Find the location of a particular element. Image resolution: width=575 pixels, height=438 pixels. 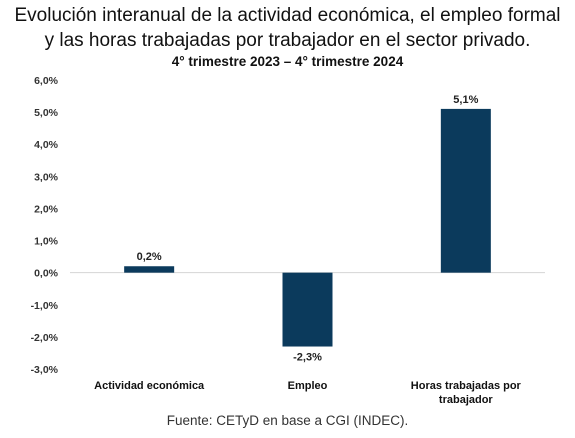

chart-source: Fuente: CETyD en base a CGI (INDEC). is located at coordinates (287, 420).